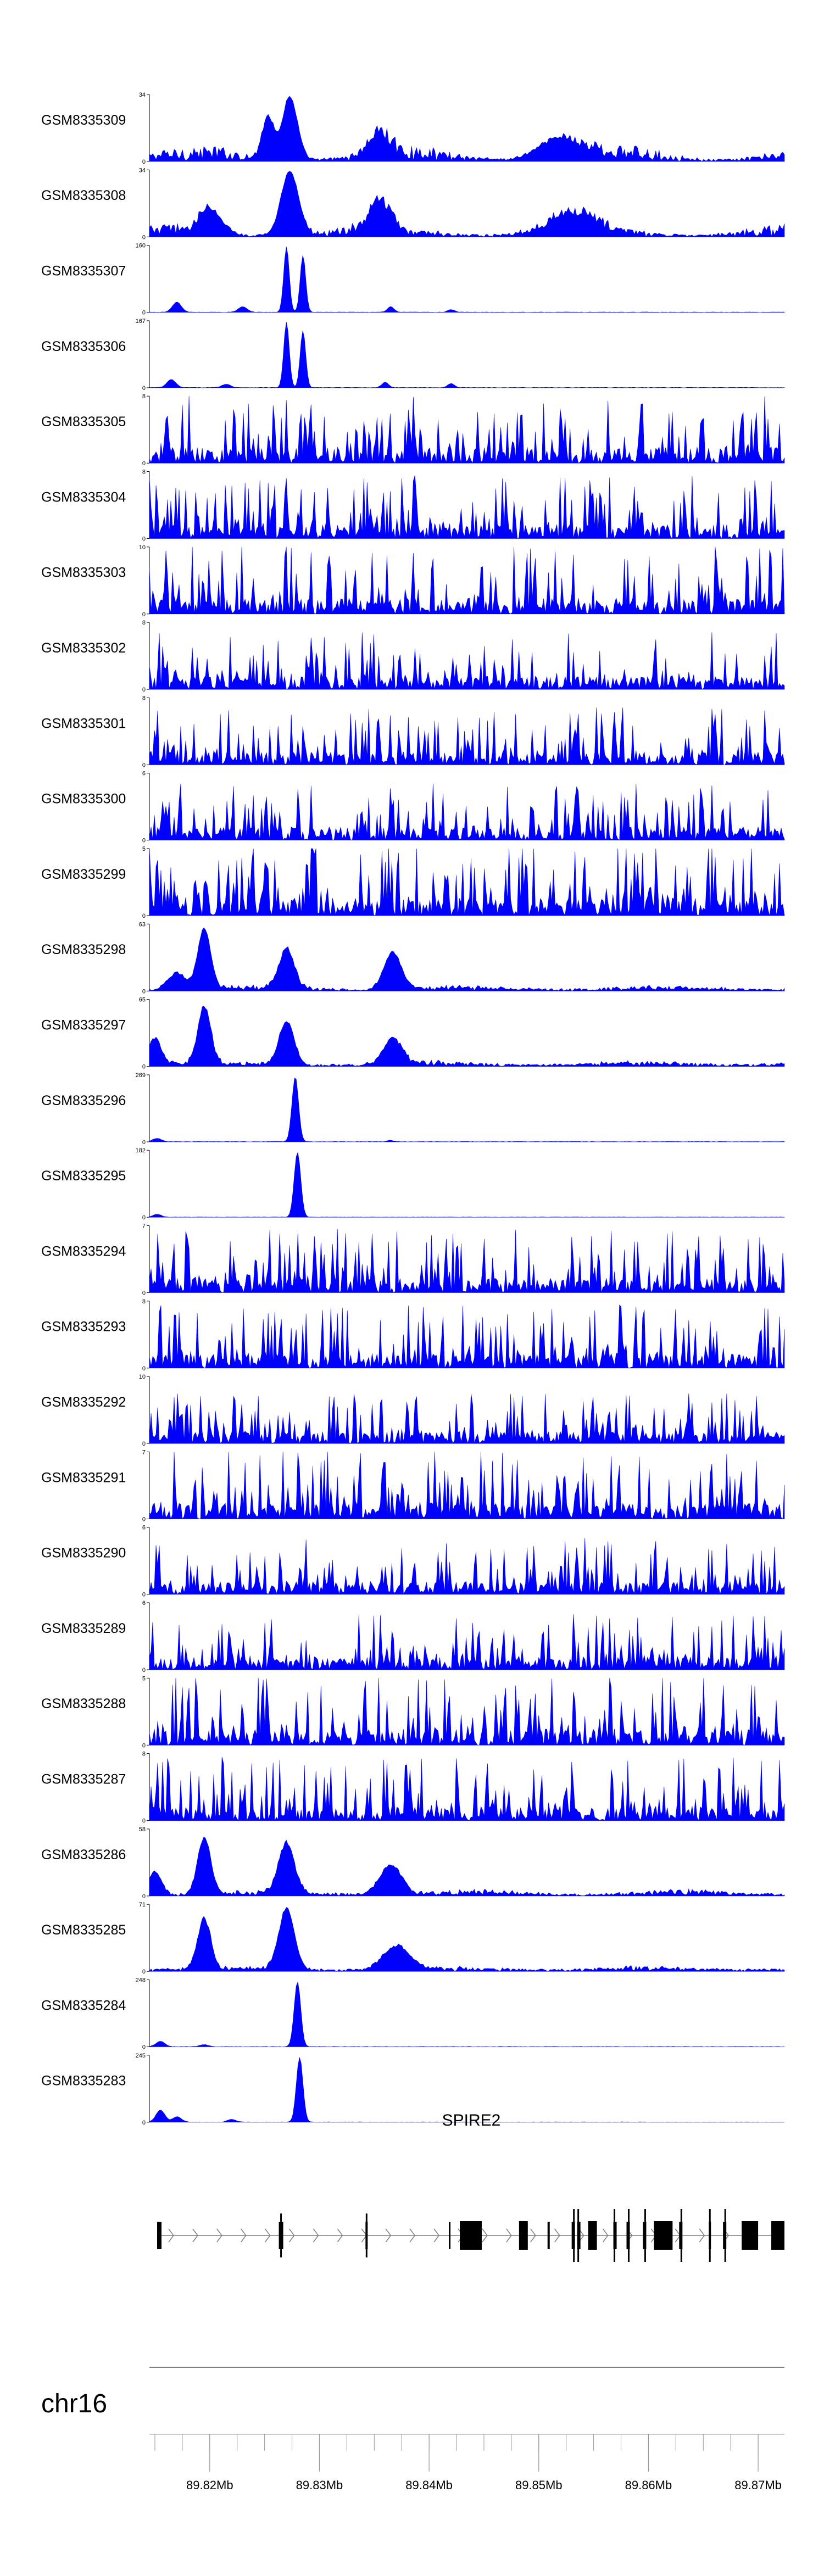 This screenshot has width=824, height=2576. What do you see at coordinates (83, 799) in the screenshot?
I see `track-label: GSM8335300` at bounding box center [83, 799].